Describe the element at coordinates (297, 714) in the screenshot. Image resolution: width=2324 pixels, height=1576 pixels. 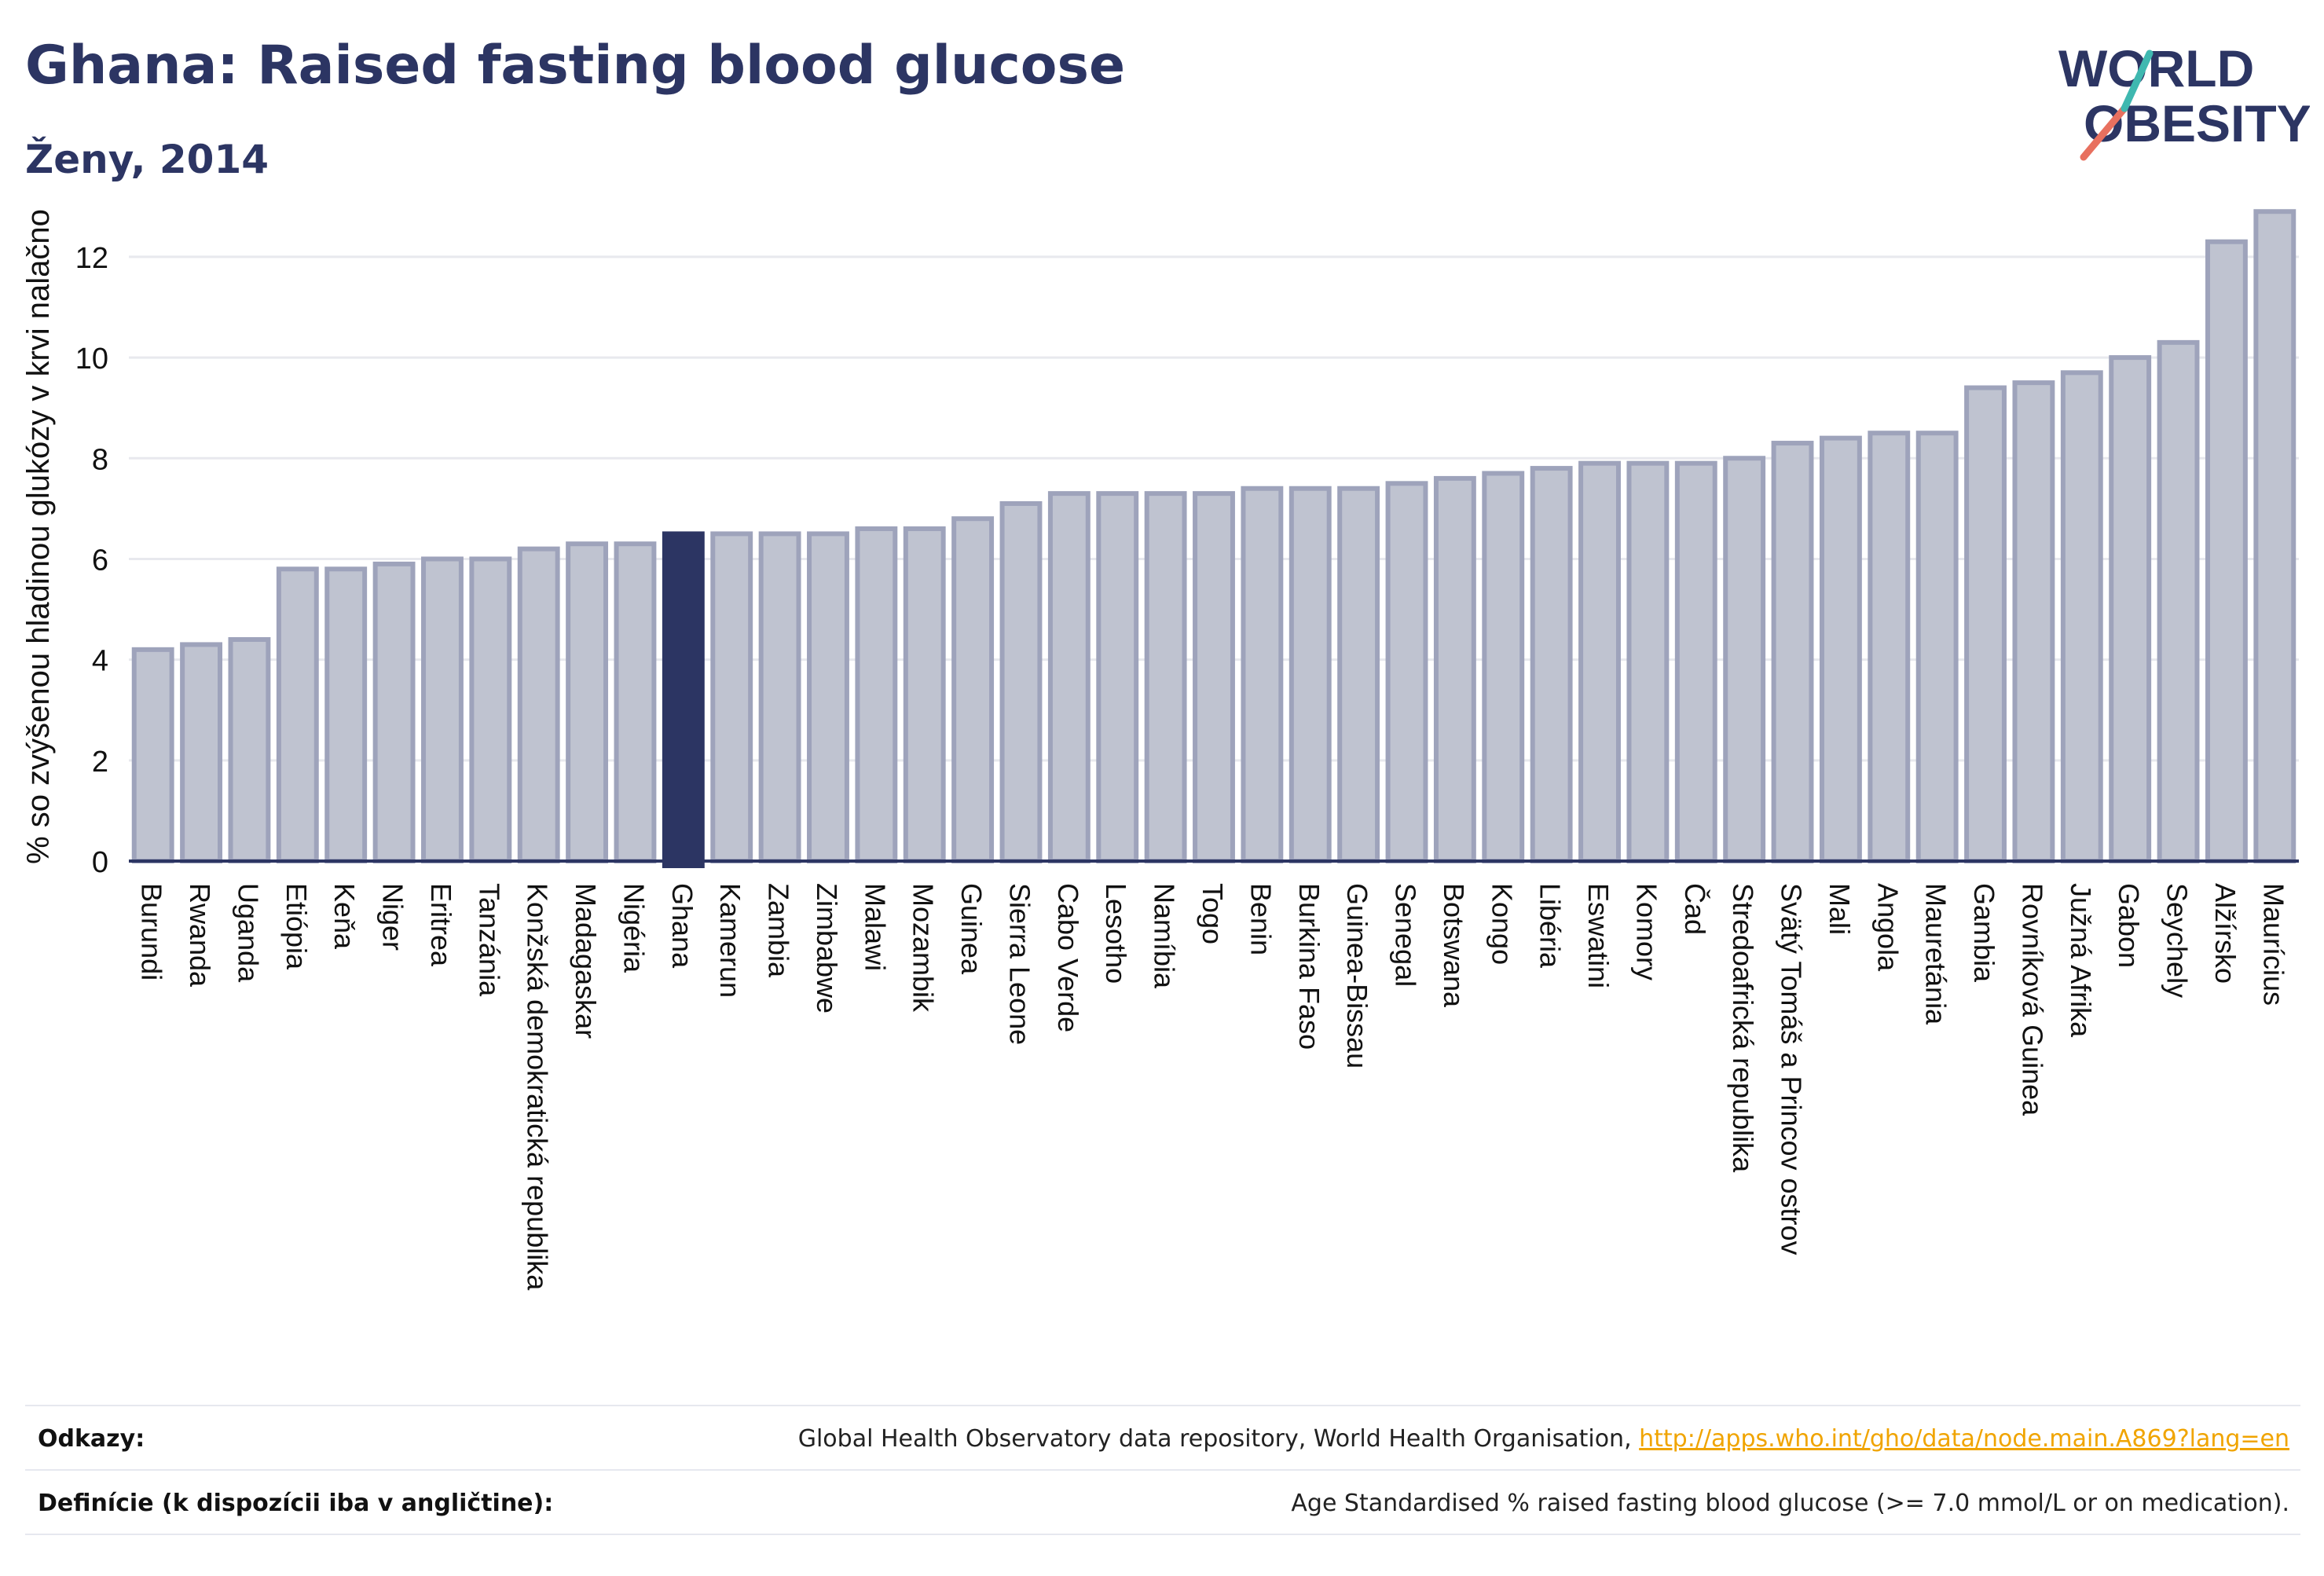
I see `bar-eti-pia` at that location.